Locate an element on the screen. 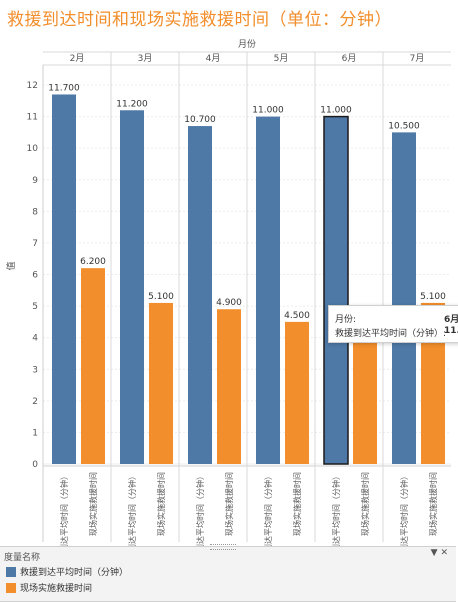 This screenshot has height=602, width=458. tooltip-label-value: 救援到达平均时间（分钟）: is located at coordinates (391, 334).